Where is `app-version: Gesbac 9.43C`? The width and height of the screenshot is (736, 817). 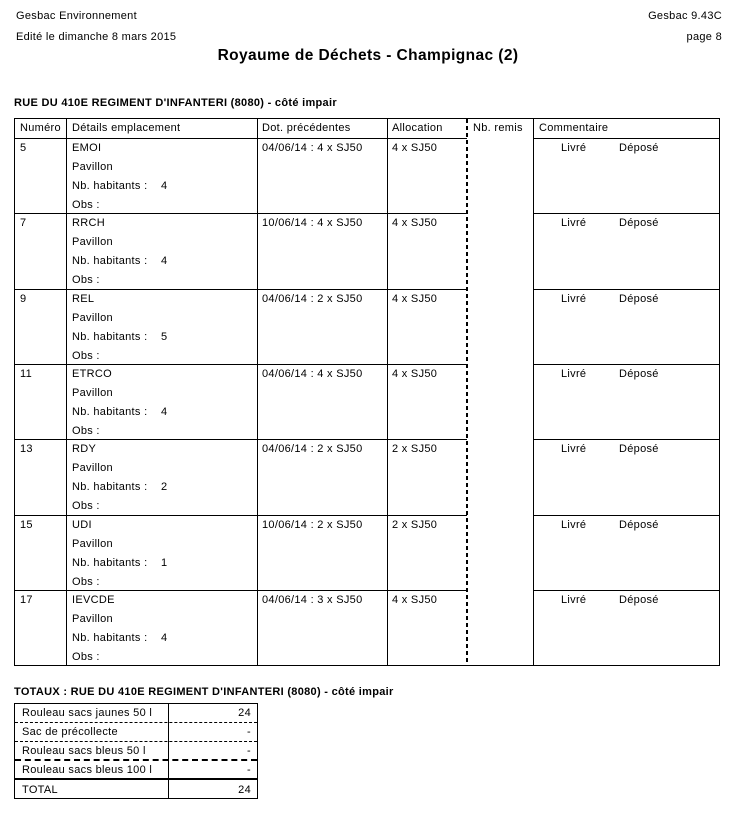 app-version: Gesbac 9.43C is located at coordinates (685, 16).